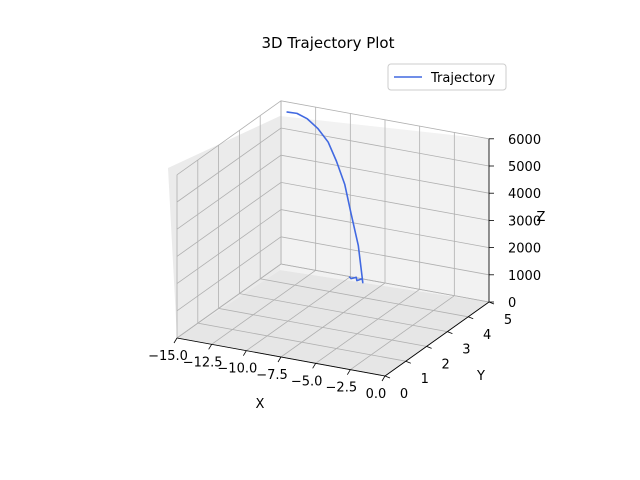 This screenshot has height=480, width=640. What do you see at coordinates (203, 362) in the screenshot?
I see `x-tick-label: −12.5` at bounding box center [203, 362].